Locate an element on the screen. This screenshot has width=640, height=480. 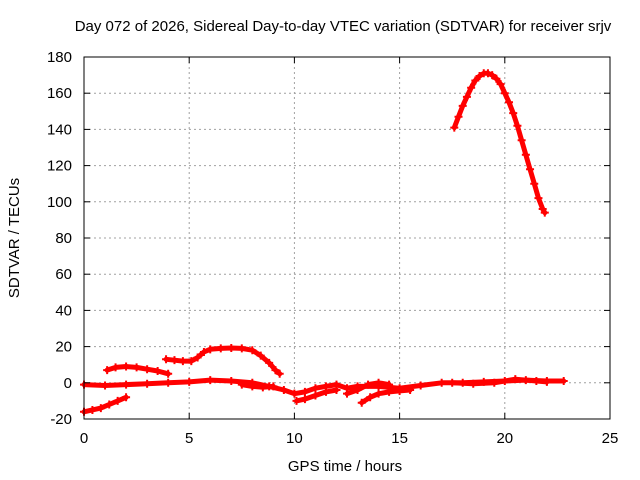
y-tick-label: 180 is located at coordinates (59, 57).